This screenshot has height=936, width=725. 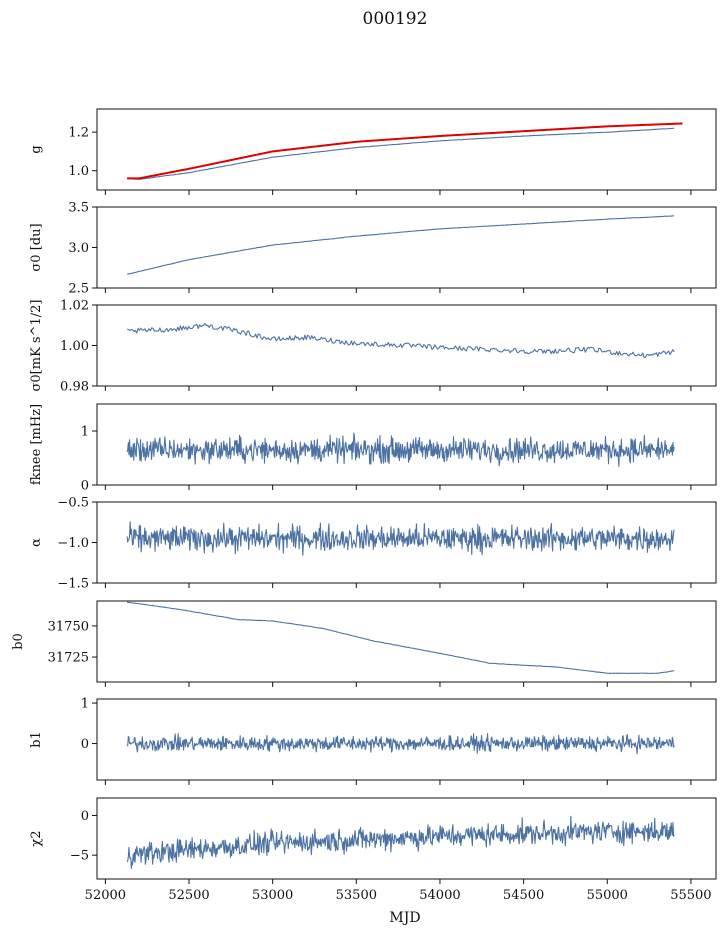 I want to click on x-tick-label: 55500, so click(x=690, y=895).